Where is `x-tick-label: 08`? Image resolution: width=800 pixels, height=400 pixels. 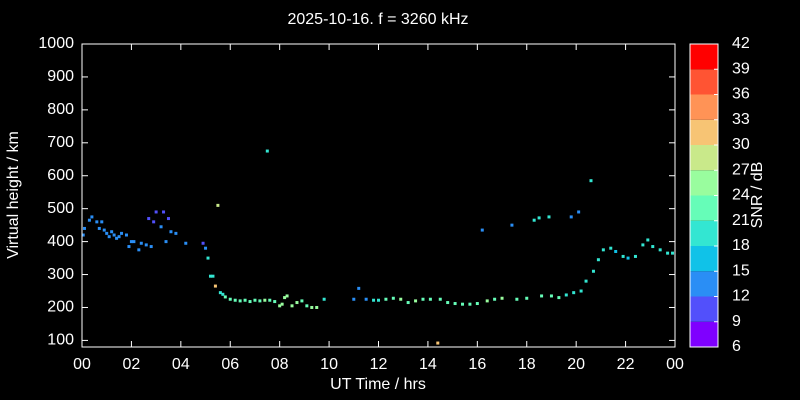
x-tick-label: 08 is located at coordinates (280, 364).